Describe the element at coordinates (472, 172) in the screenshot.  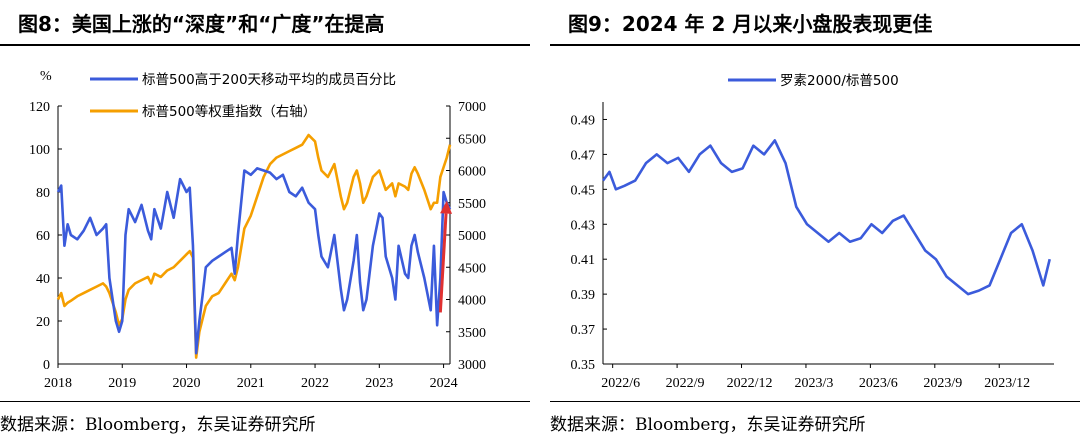
I see `y2-tick-label: 6000` at that location.